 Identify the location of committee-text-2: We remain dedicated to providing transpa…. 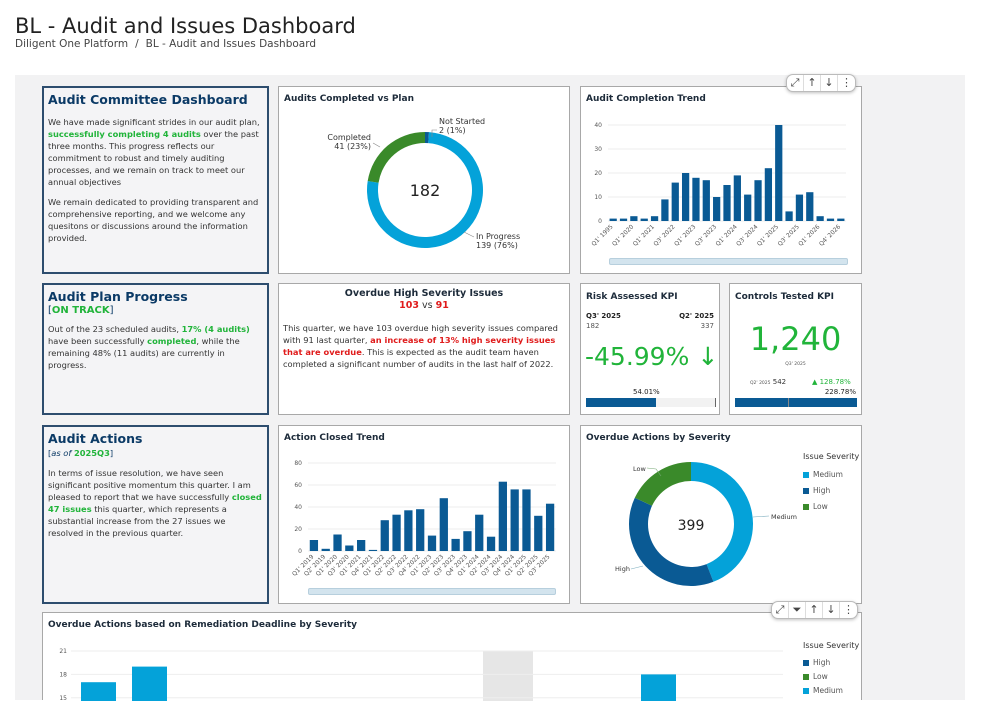
(153, 220).